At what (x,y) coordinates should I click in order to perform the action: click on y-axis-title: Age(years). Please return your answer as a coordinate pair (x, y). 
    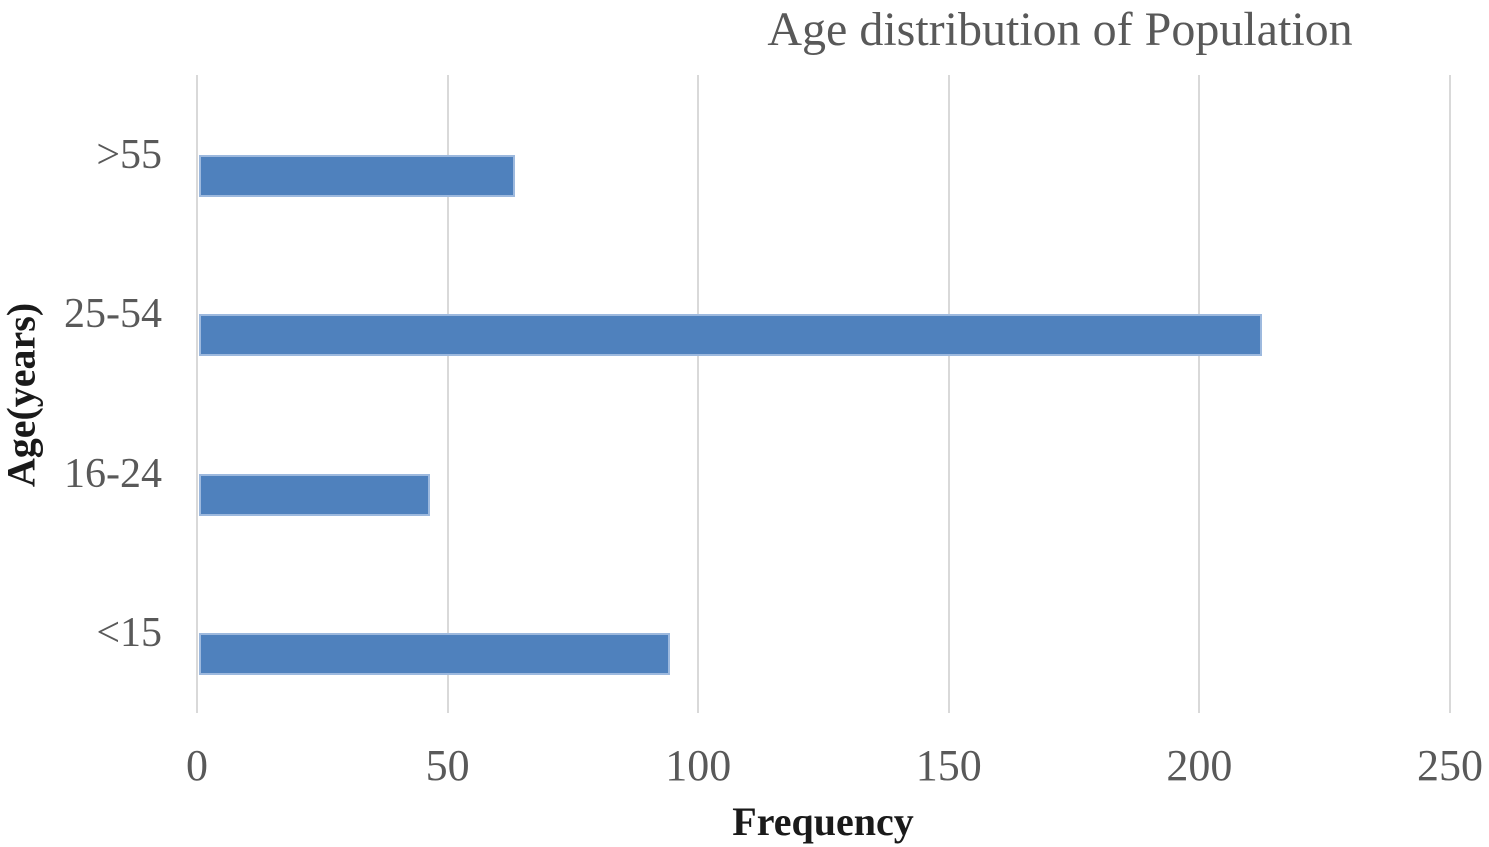
    Looking at the image, I should click on (22, 395).